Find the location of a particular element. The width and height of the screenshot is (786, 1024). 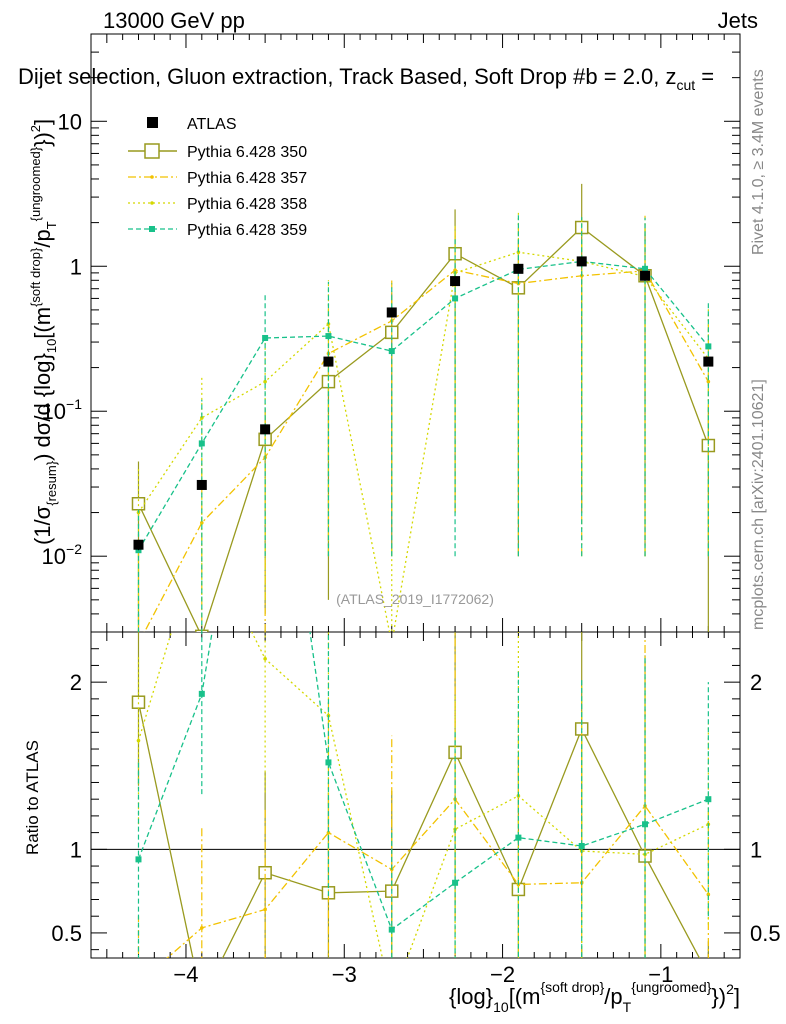

rivet-version-label: Rivet 4.1.0, ≥ 3.4M events is located at coordinates (758, 162).